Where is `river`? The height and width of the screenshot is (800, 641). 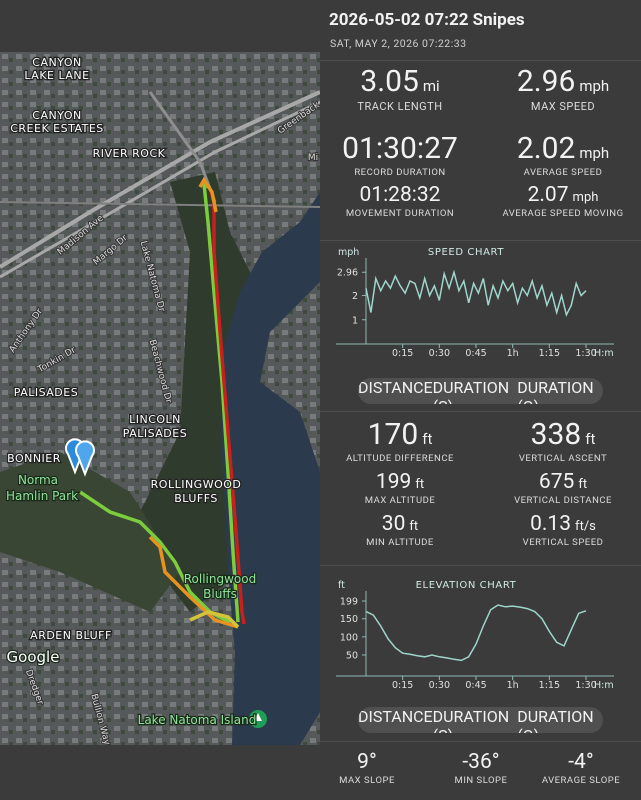
river is located at coordinates (271, 468).